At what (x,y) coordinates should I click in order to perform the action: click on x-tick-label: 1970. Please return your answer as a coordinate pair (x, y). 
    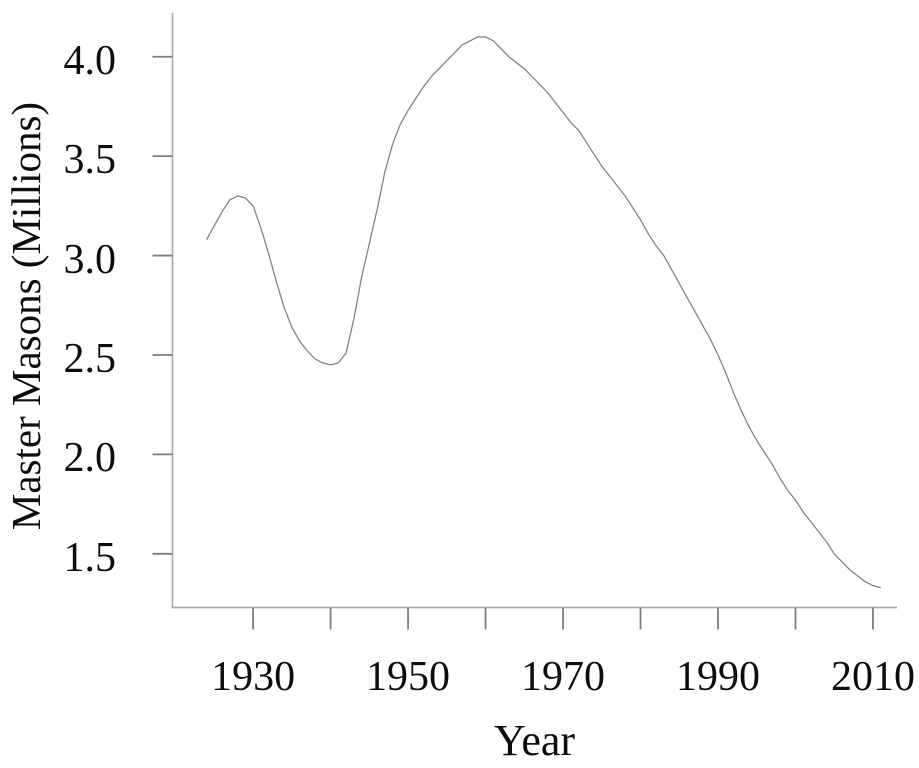
    Looking at the image, I should click on (563, 677).